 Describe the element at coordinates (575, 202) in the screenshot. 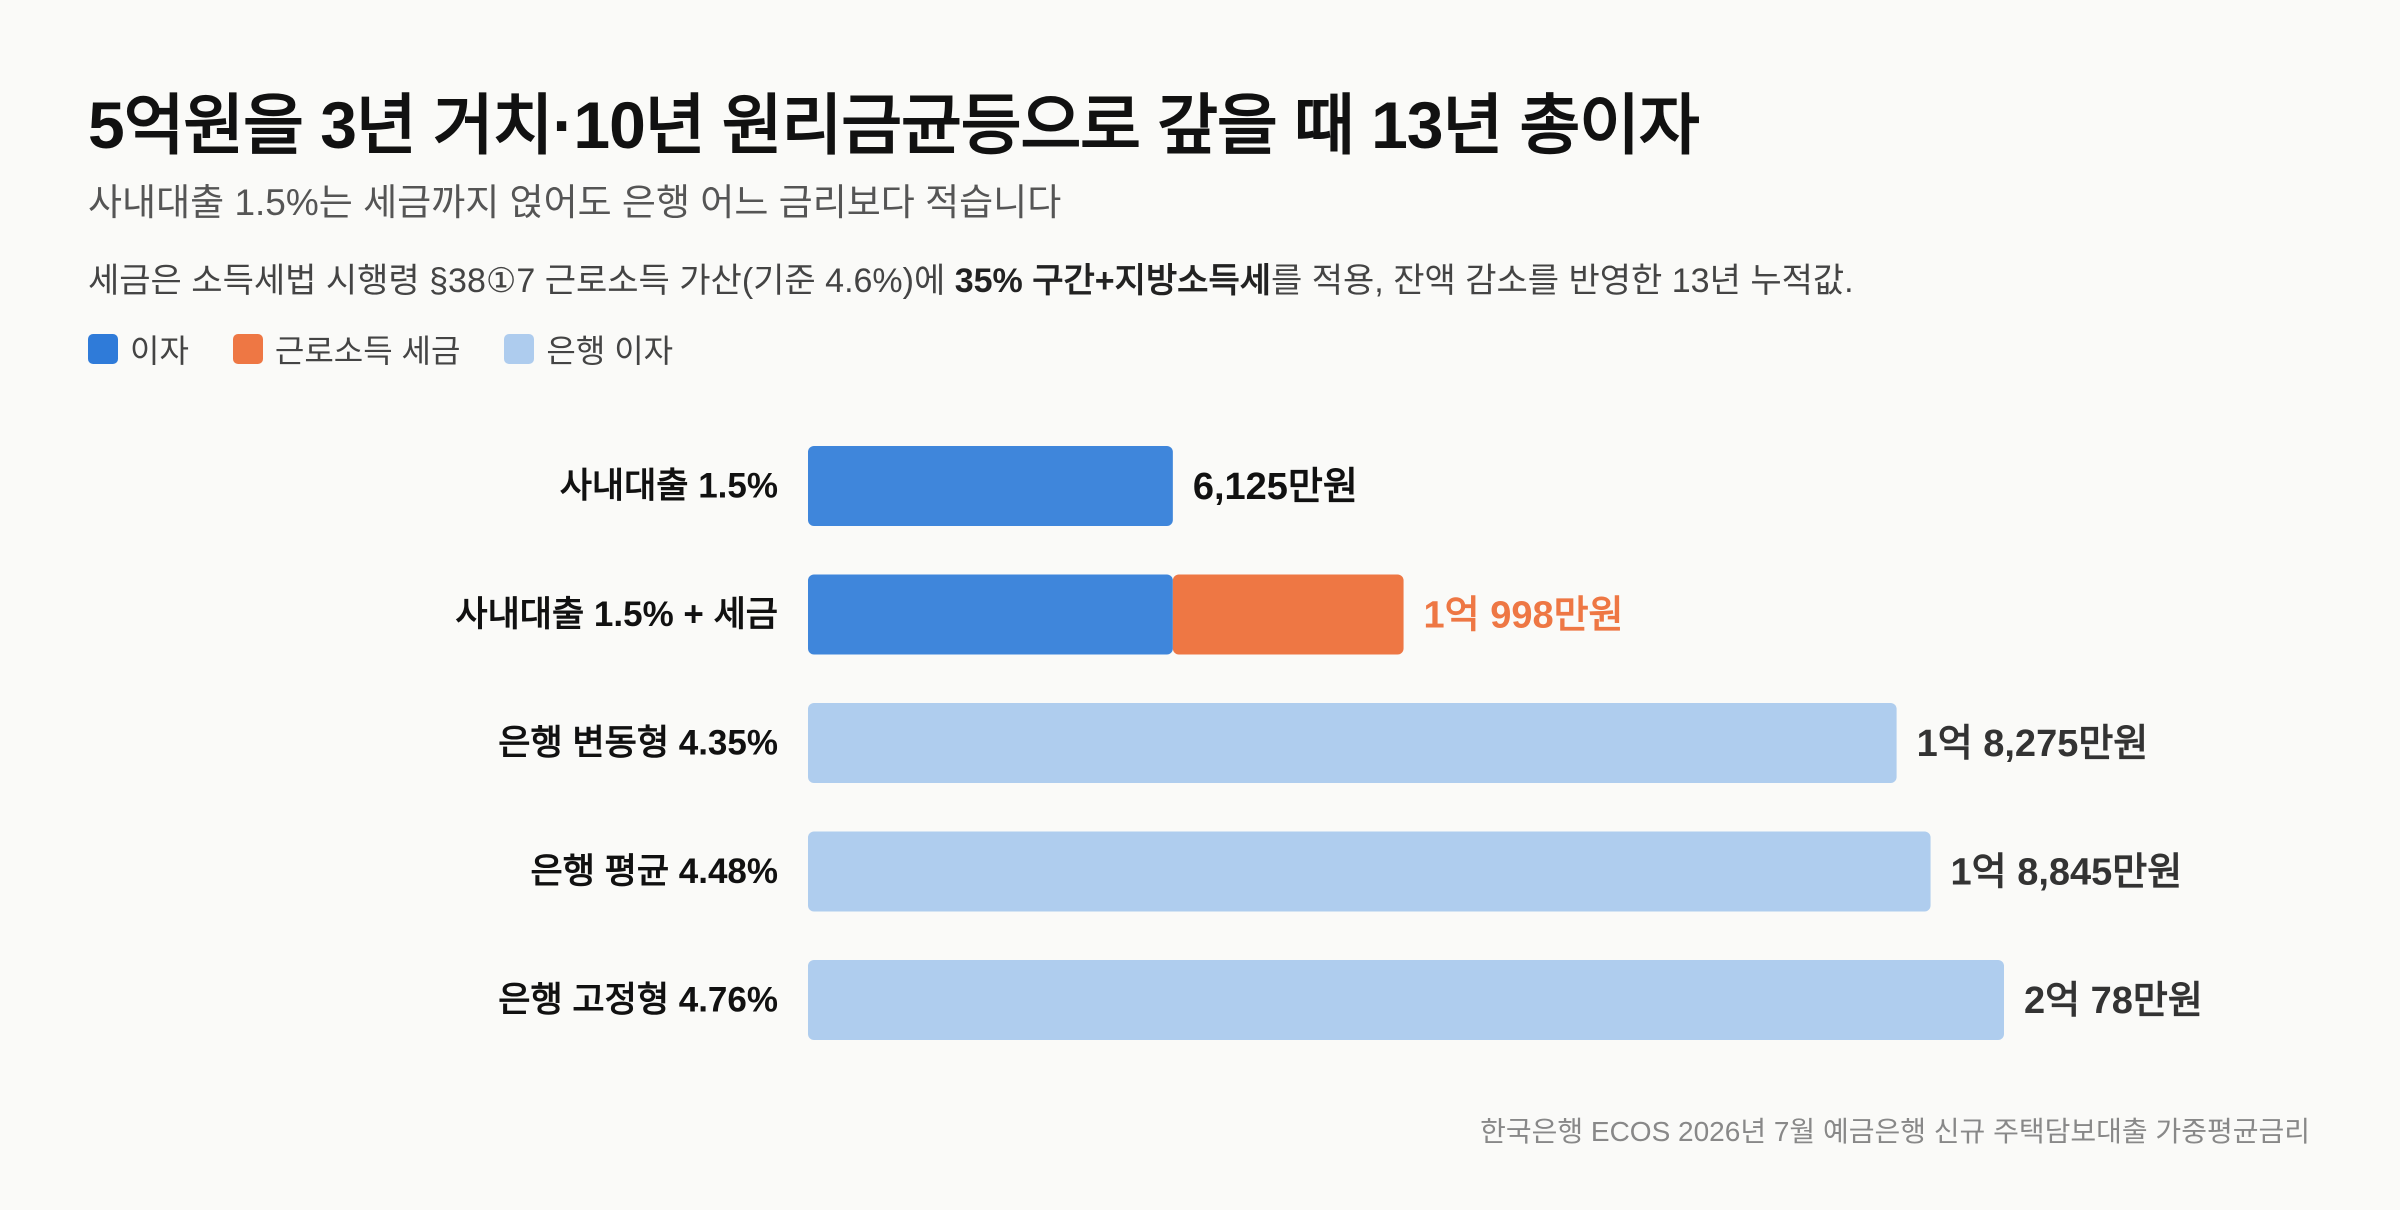

I see `page-subtitle: 사내대출 1.5%는 세금까지 얹어도 은행 어느 금리보다 적습니다` at that location.